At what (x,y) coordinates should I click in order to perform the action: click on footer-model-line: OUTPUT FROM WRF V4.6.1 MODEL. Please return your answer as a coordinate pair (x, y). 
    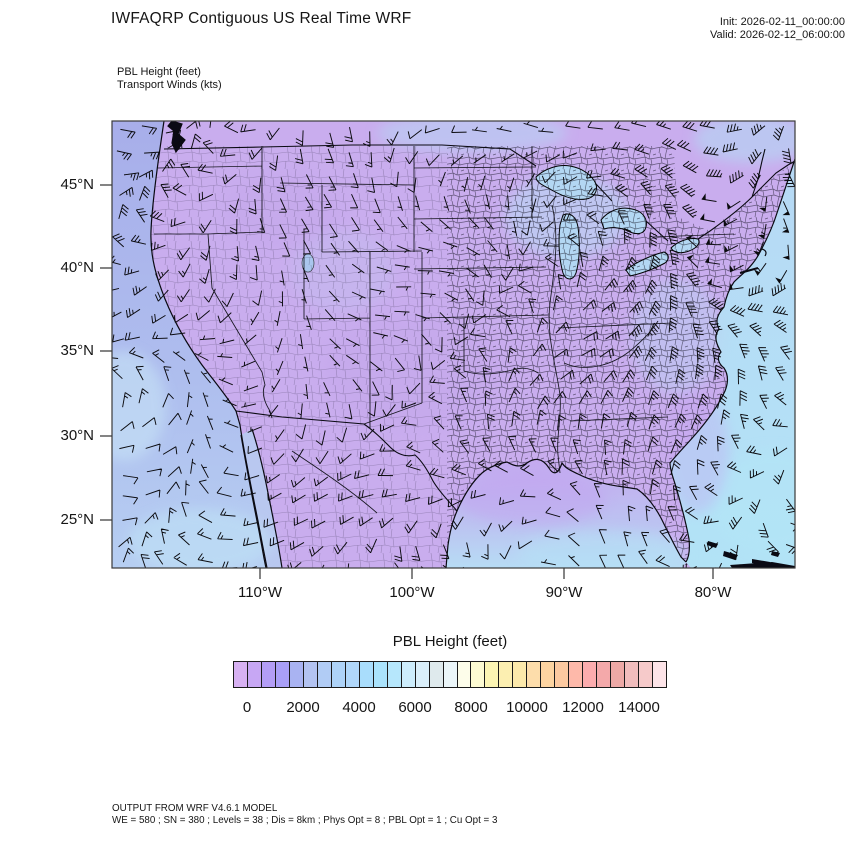
    Looking at the image, I should click on (195, 808).